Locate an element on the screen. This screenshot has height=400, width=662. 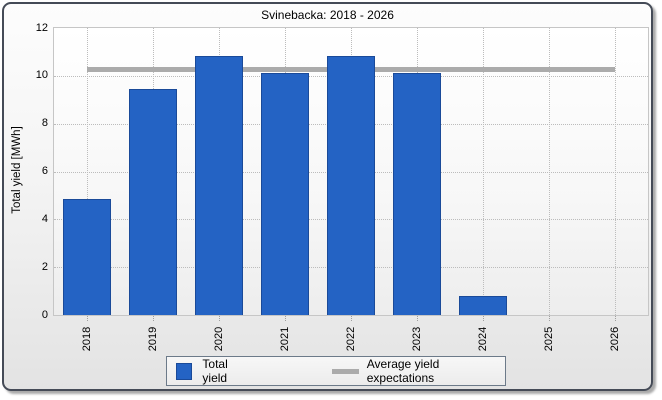
x-axis-tick-label: 2020 is located at coordinates (219, 339).